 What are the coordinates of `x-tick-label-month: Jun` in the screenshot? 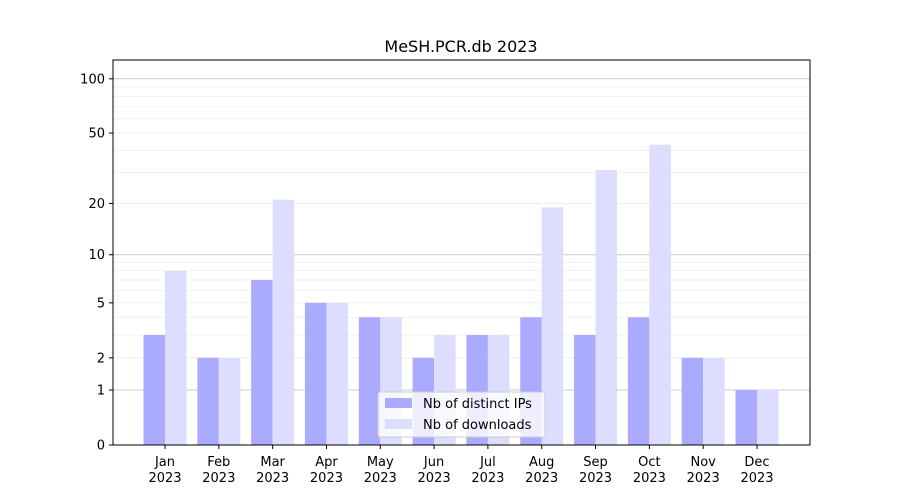 It's located at (433, 462).